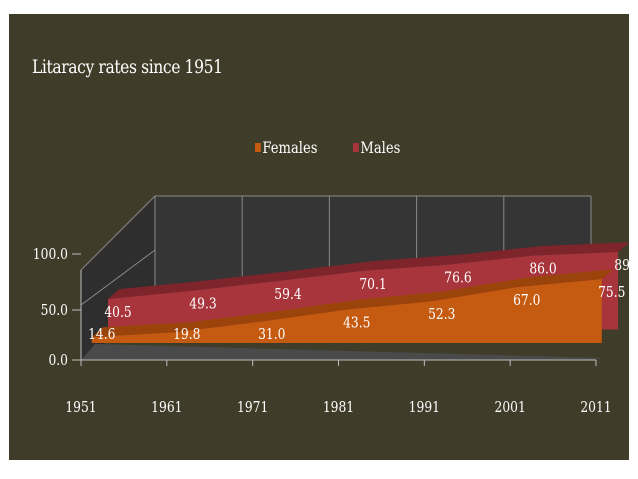  I want to click on data-label-females: 67.0, so click(526, 300).